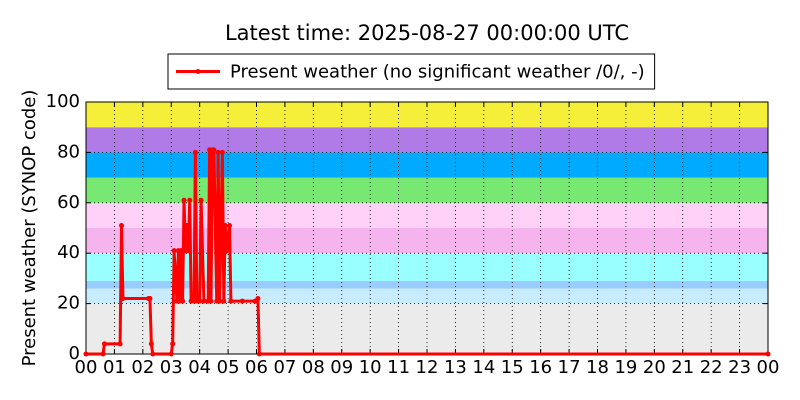 This screenshot has height=400, width=800. Describe the element at coordinates (398, 367) in the screenshot. I see `x-tick-label: 11` at that location.